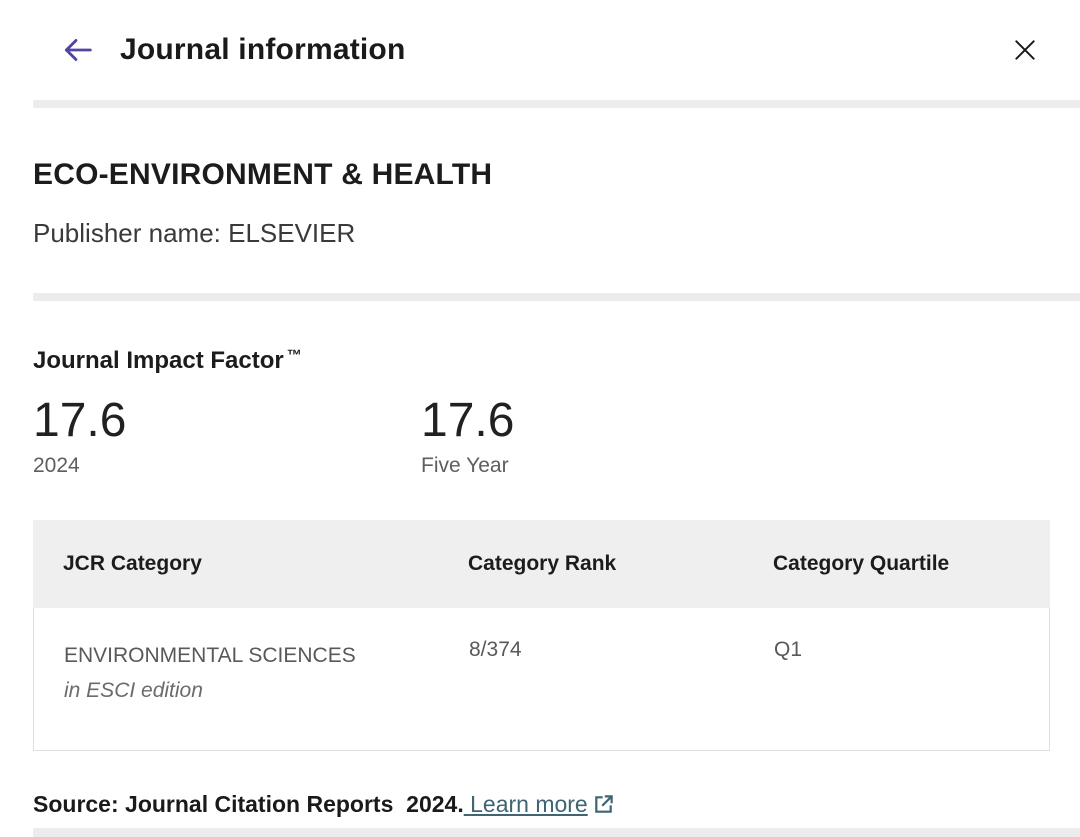 This screenshot has height=837, width=1080. Describe the element at coordinates (263, 174) in the screenshot. I see `journal-name: ECO-ENVIRONMENT & HEALTH` at that location.